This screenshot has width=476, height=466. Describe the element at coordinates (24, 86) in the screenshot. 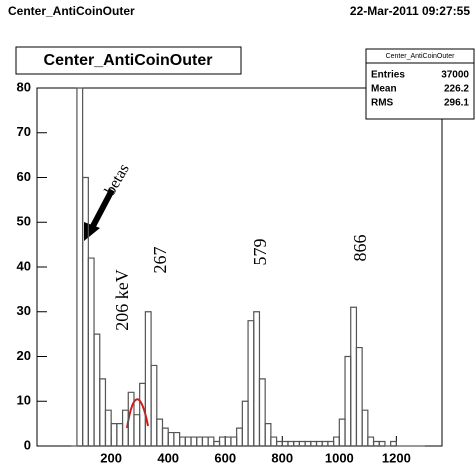

I see `y-tick-label: 80` at that location.